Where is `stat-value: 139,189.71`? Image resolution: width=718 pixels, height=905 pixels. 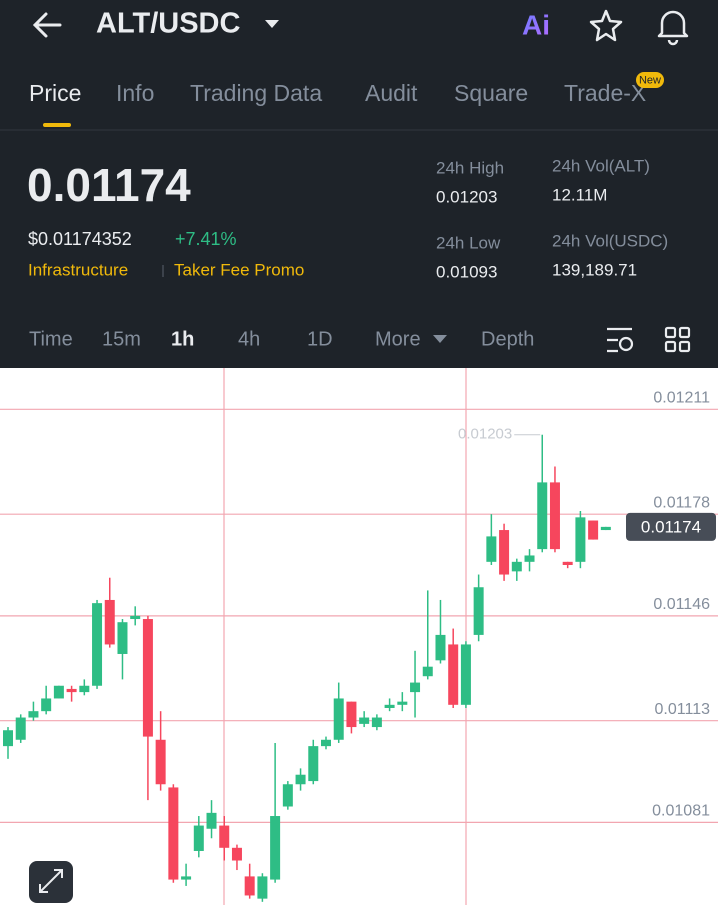 stat-value: 139,189.71 is located at coordinates (594, 269).